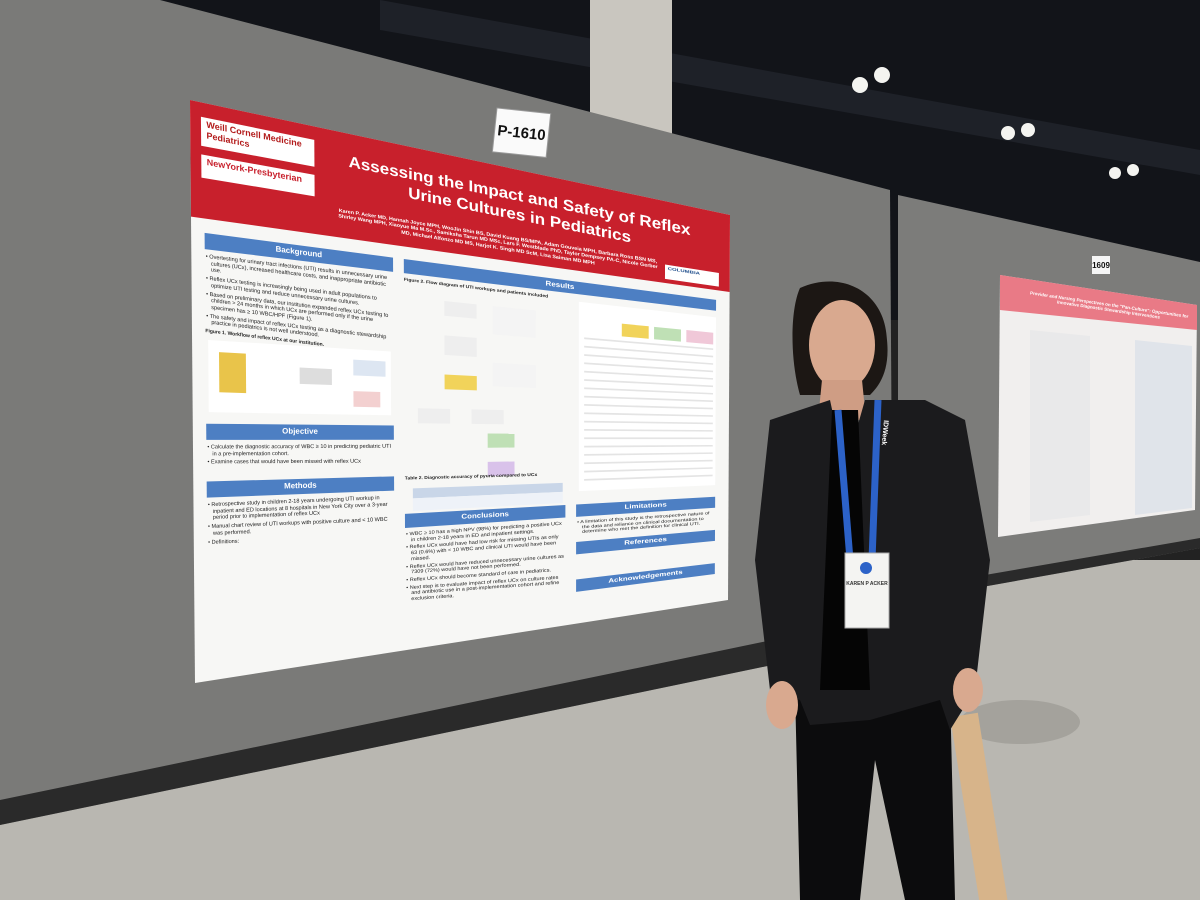 Image resolution: width=1200 pixels, height=900 pixels. I want to click on pants, so click(875, 795).